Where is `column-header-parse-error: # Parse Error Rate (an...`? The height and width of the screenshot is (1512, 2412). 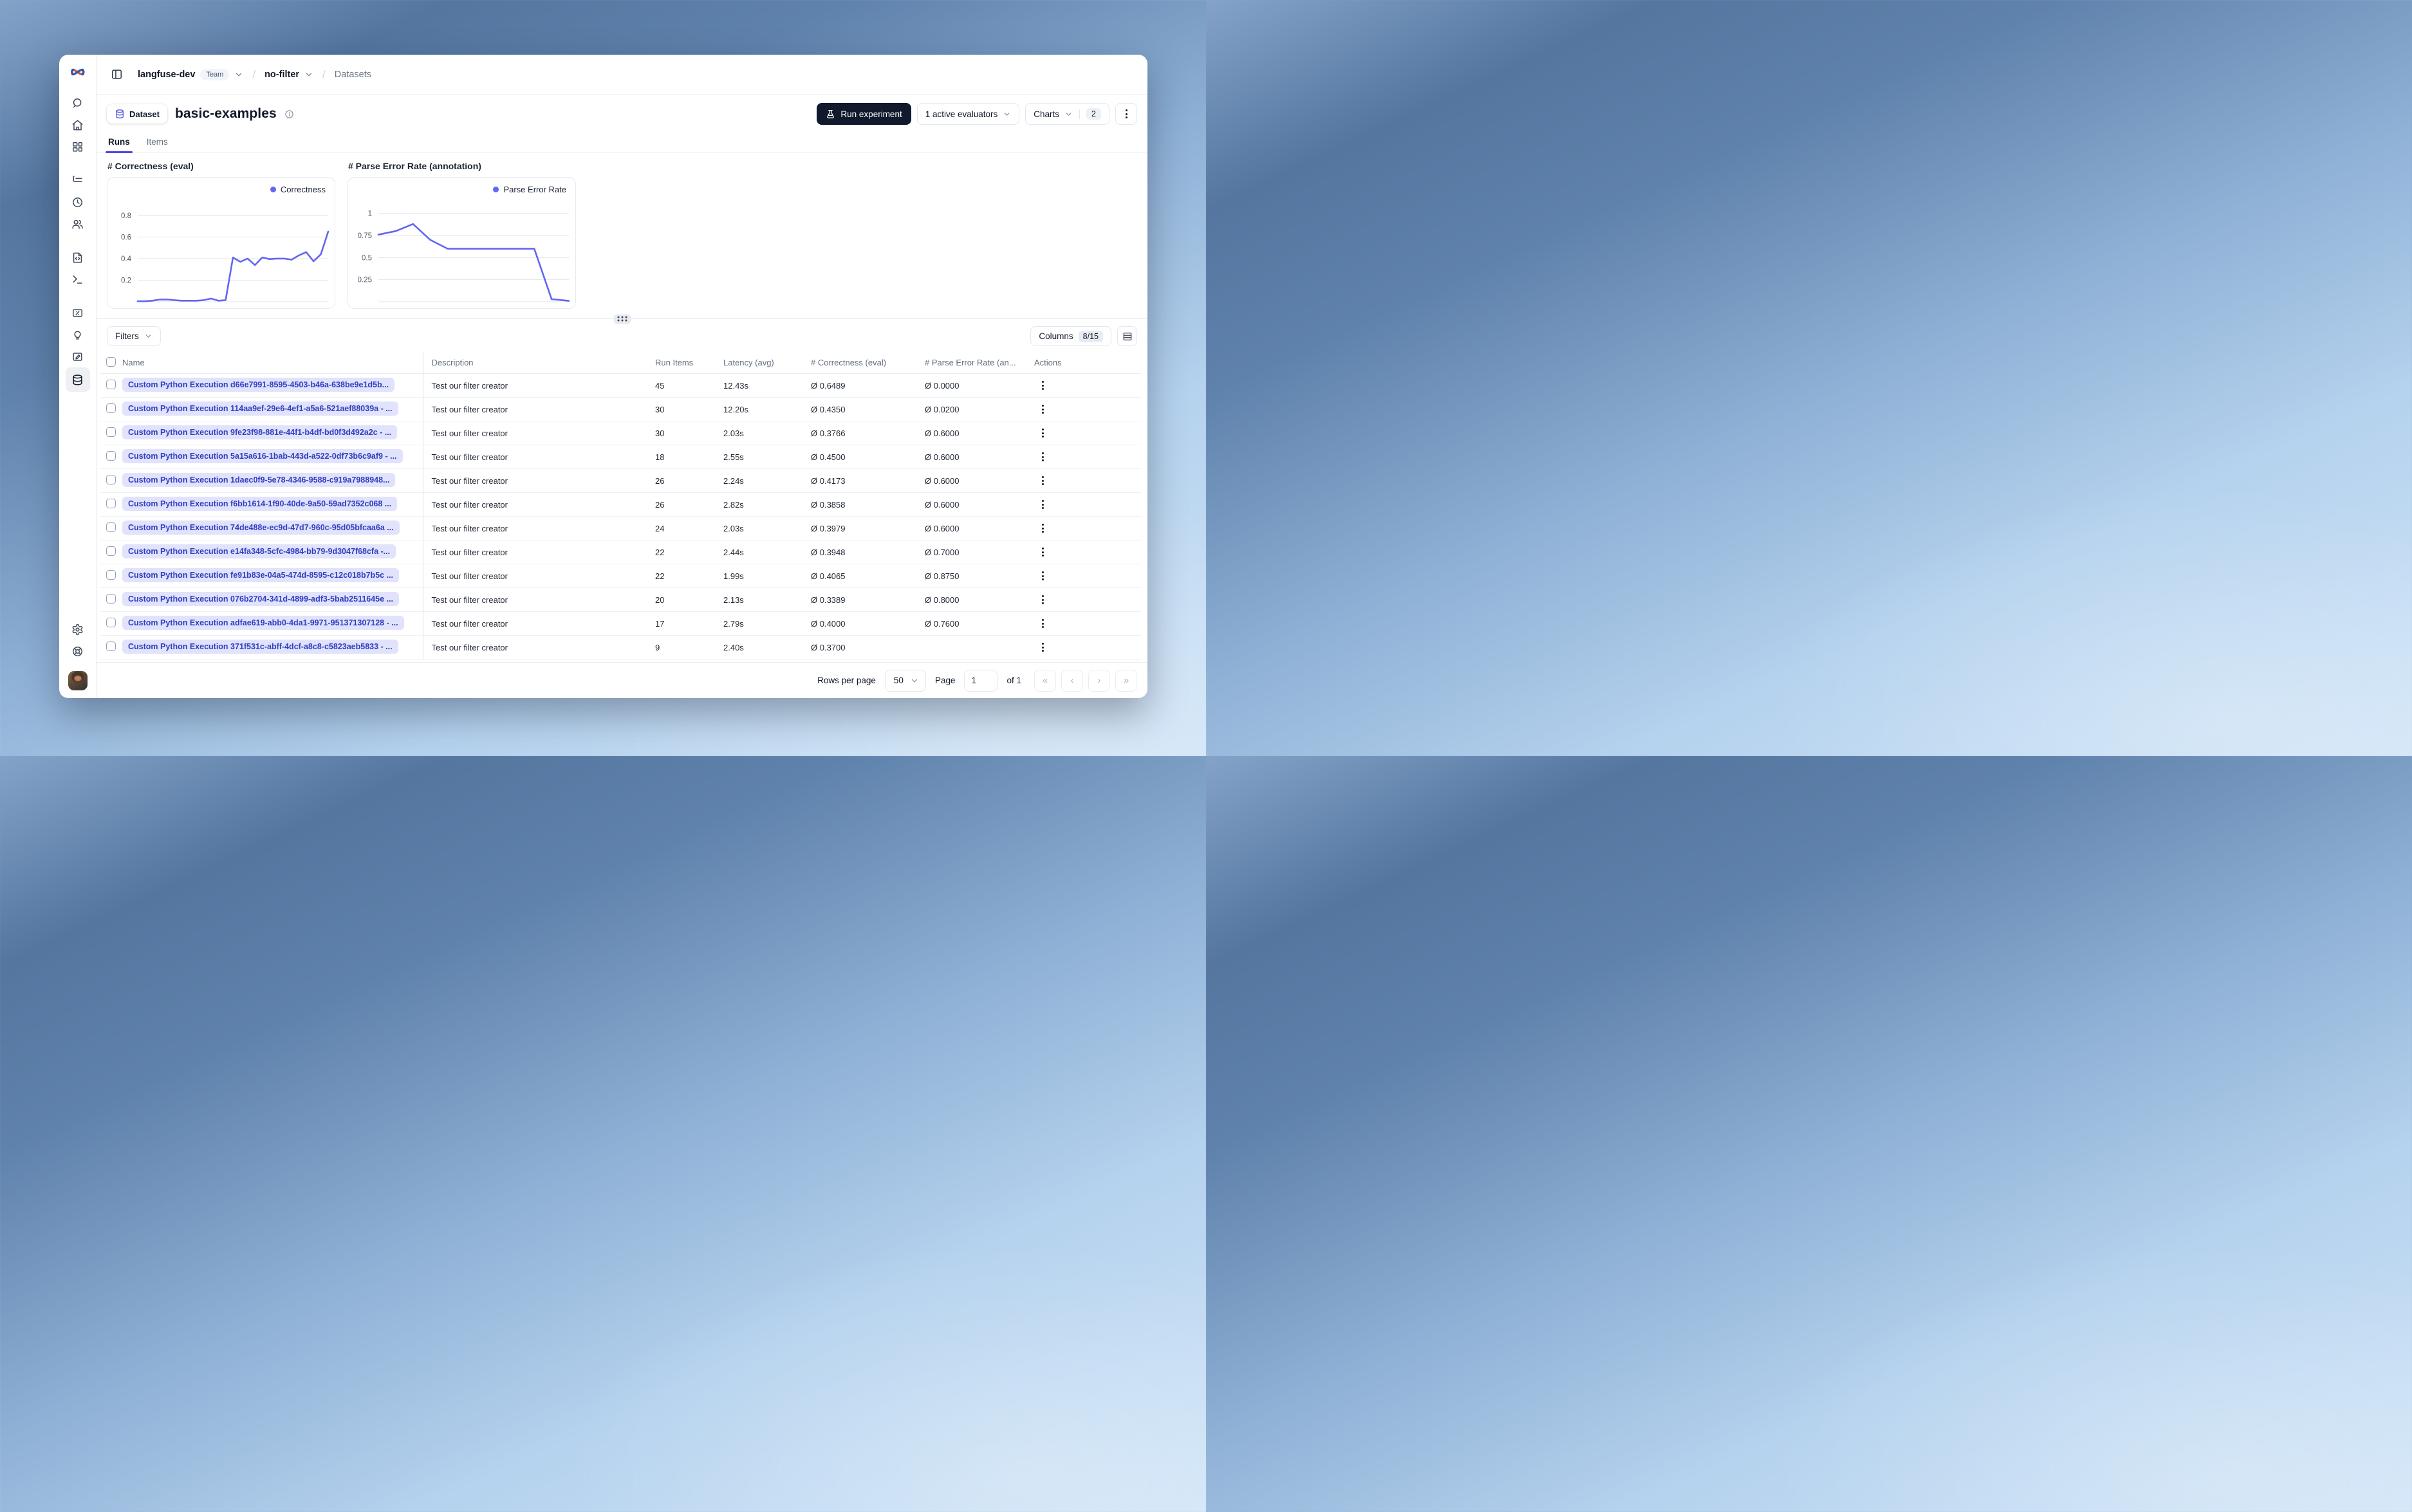
column-header-parse-error: # Parse Error Rate (an... is located at coordinates (978, 363).